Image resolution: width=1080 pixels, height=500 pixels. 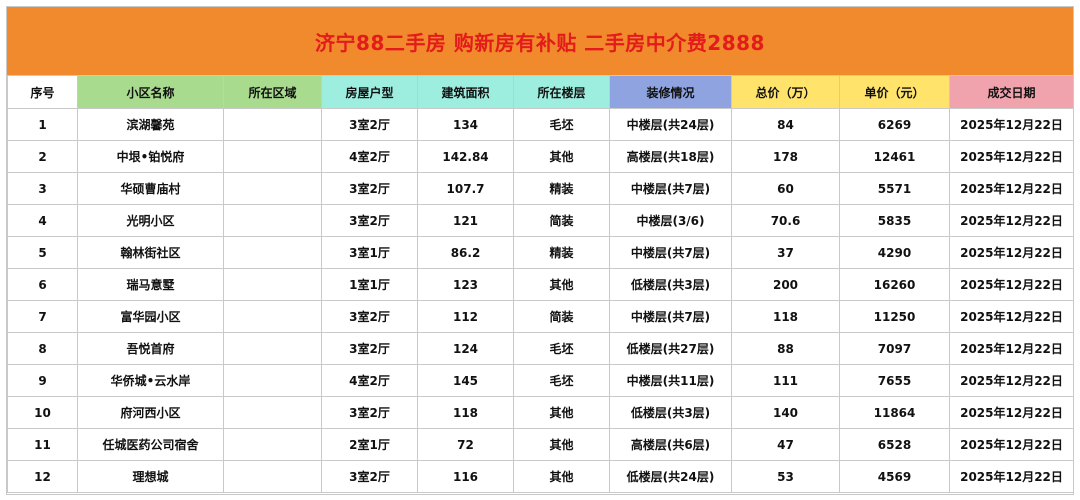 What do you see at coordinates (894, 92) in the screenshot?
I see `column-header-unit: 单价（元）` at bounding box center [894, 92].